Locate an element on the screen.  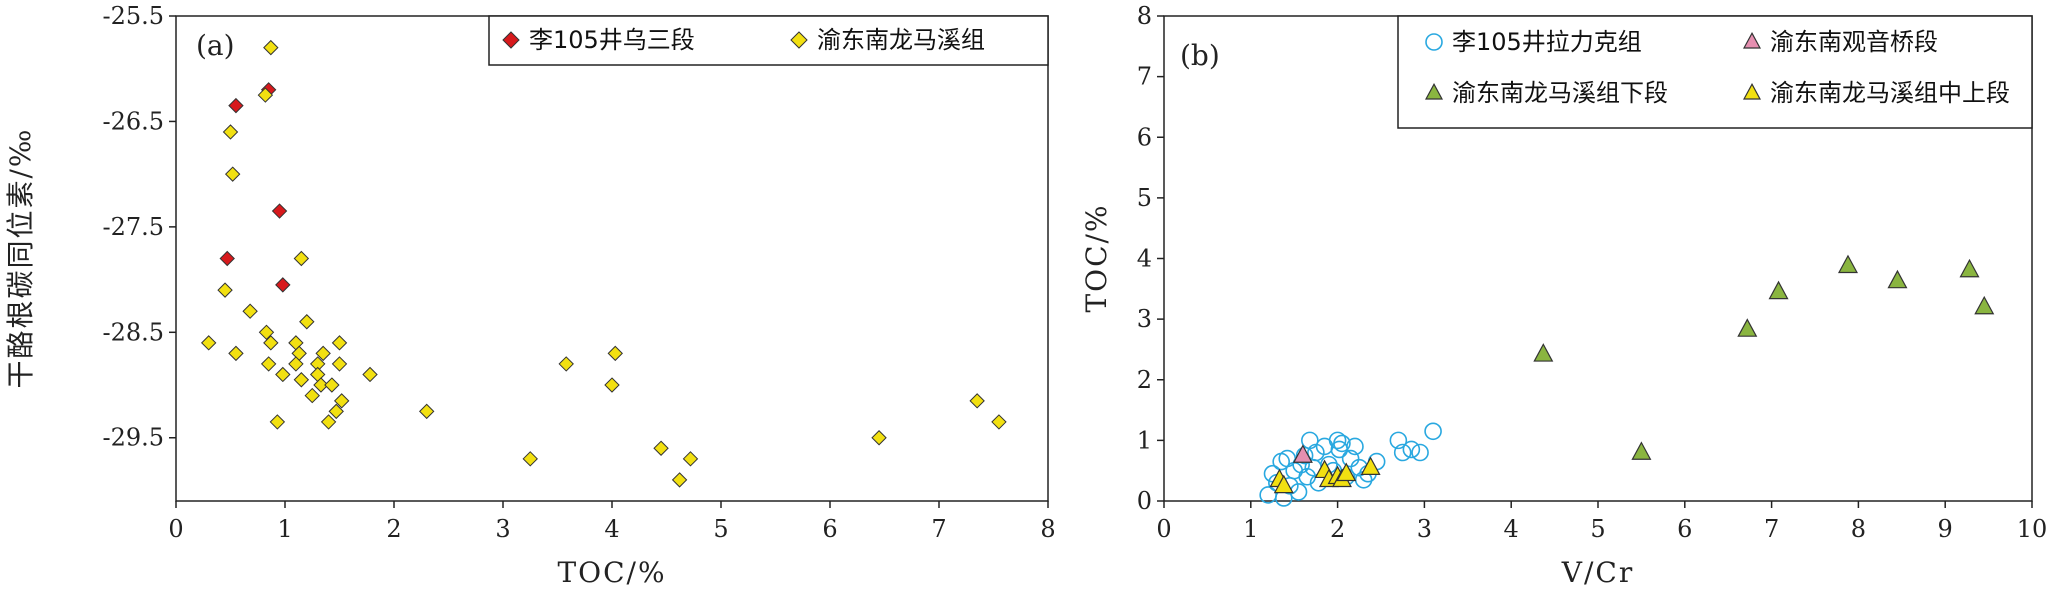
panel-a-x-axis-label: TOC/% is located at coordinates (611, 572).